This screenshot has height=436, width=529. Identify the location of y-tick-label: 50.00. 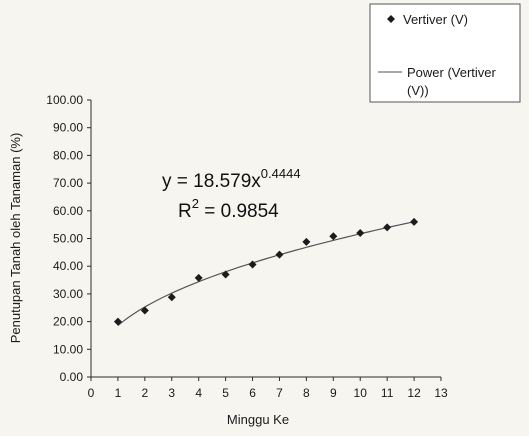
(68, 239).